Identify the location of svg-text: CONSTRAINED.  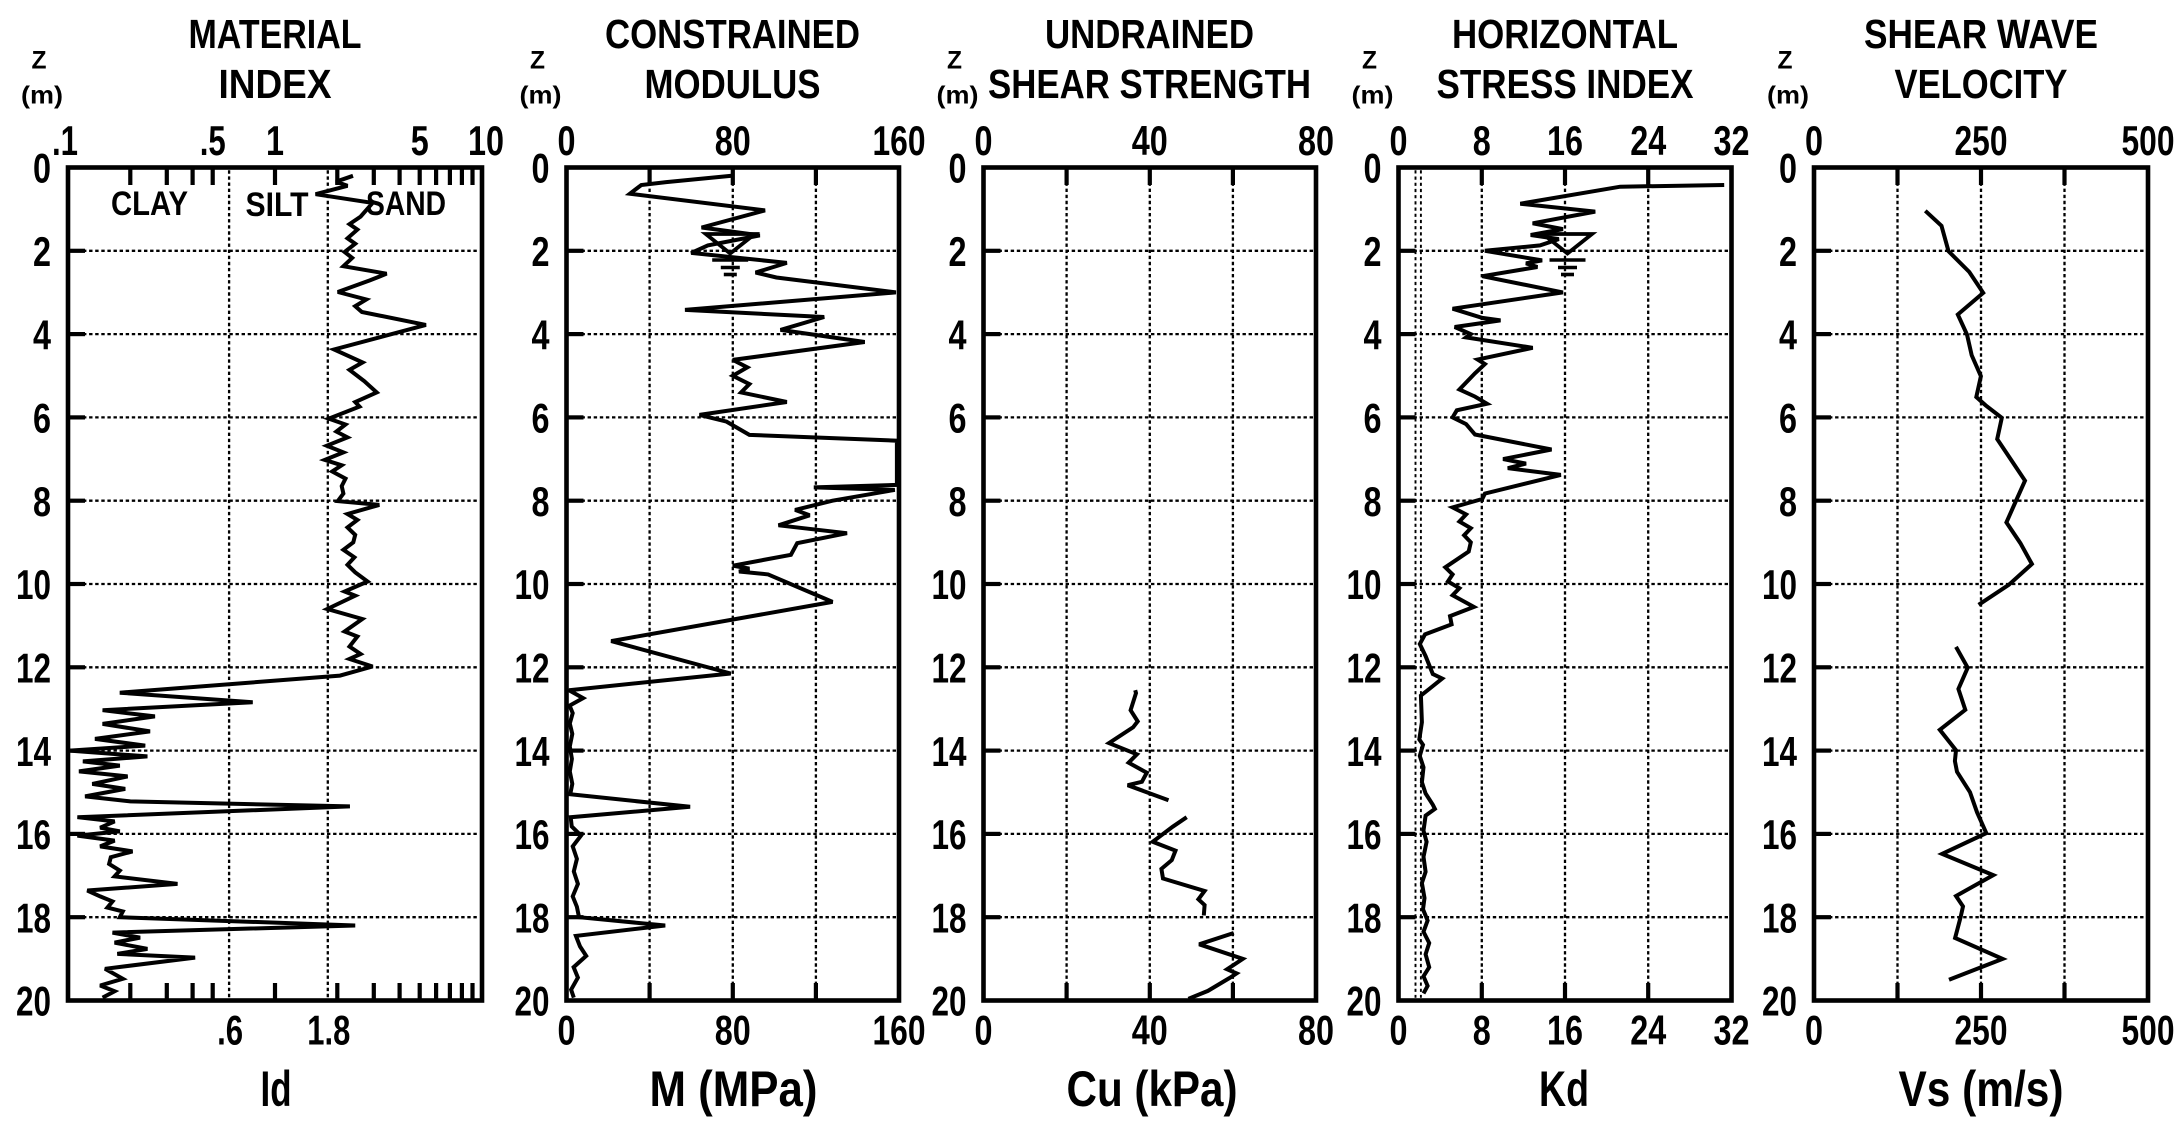
(732, 34).